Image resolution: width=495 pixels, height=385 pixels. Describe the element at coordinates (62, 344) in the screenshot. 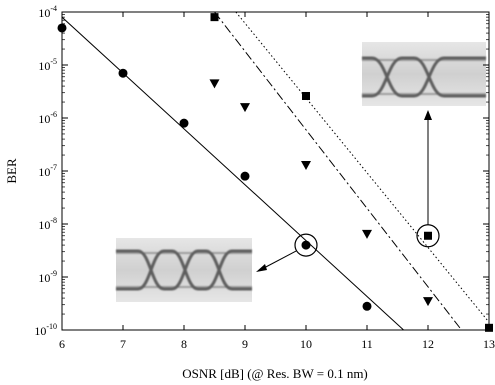

I see `x-tick-label: 6` at that location.